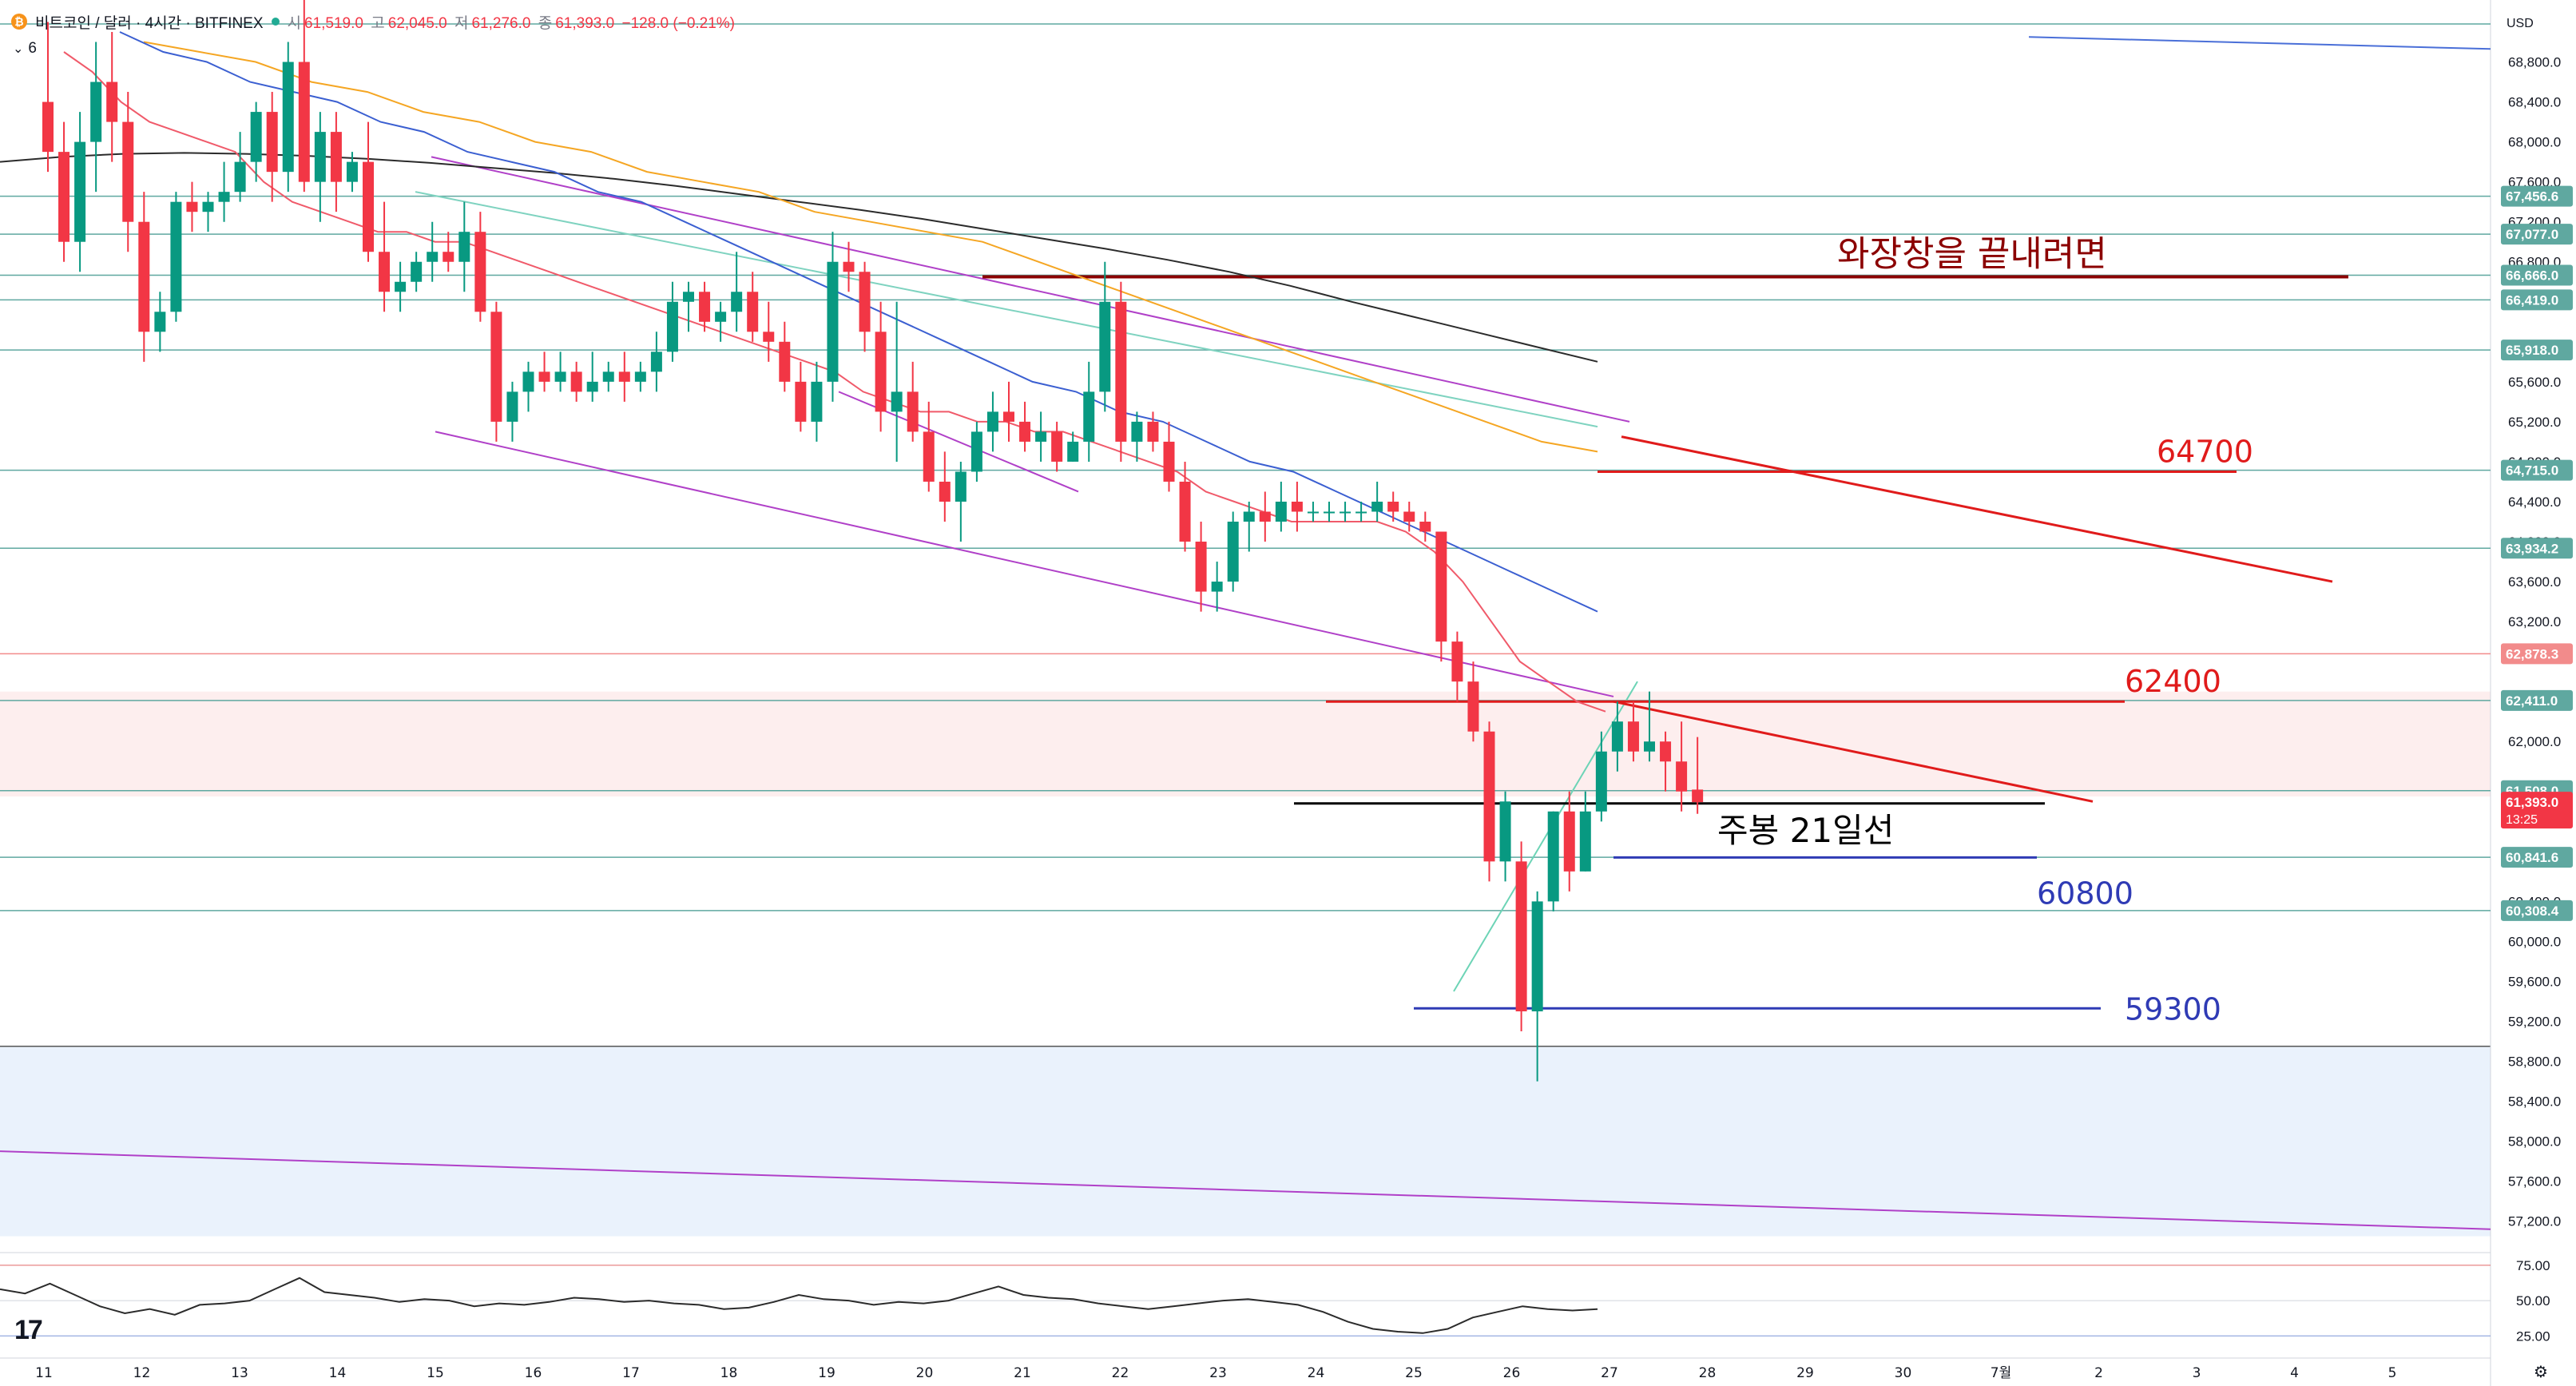 The image size is (2576, 1386). What do you see at coordinates (2534, 1181) in the screenshot?
I see `price-tick-label: 57,600.0` at bounding box center [2534, 1181].